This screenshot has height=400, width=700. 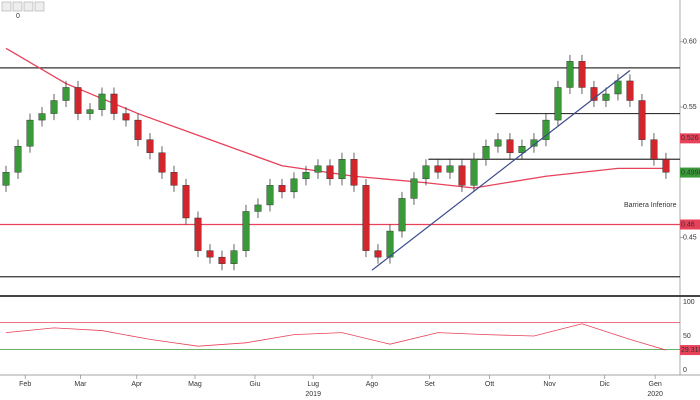 What do you see at coordinates (313, 384) in the screenshot?
I see `x-tick-label: Lug` at bounding box center [313, 384].